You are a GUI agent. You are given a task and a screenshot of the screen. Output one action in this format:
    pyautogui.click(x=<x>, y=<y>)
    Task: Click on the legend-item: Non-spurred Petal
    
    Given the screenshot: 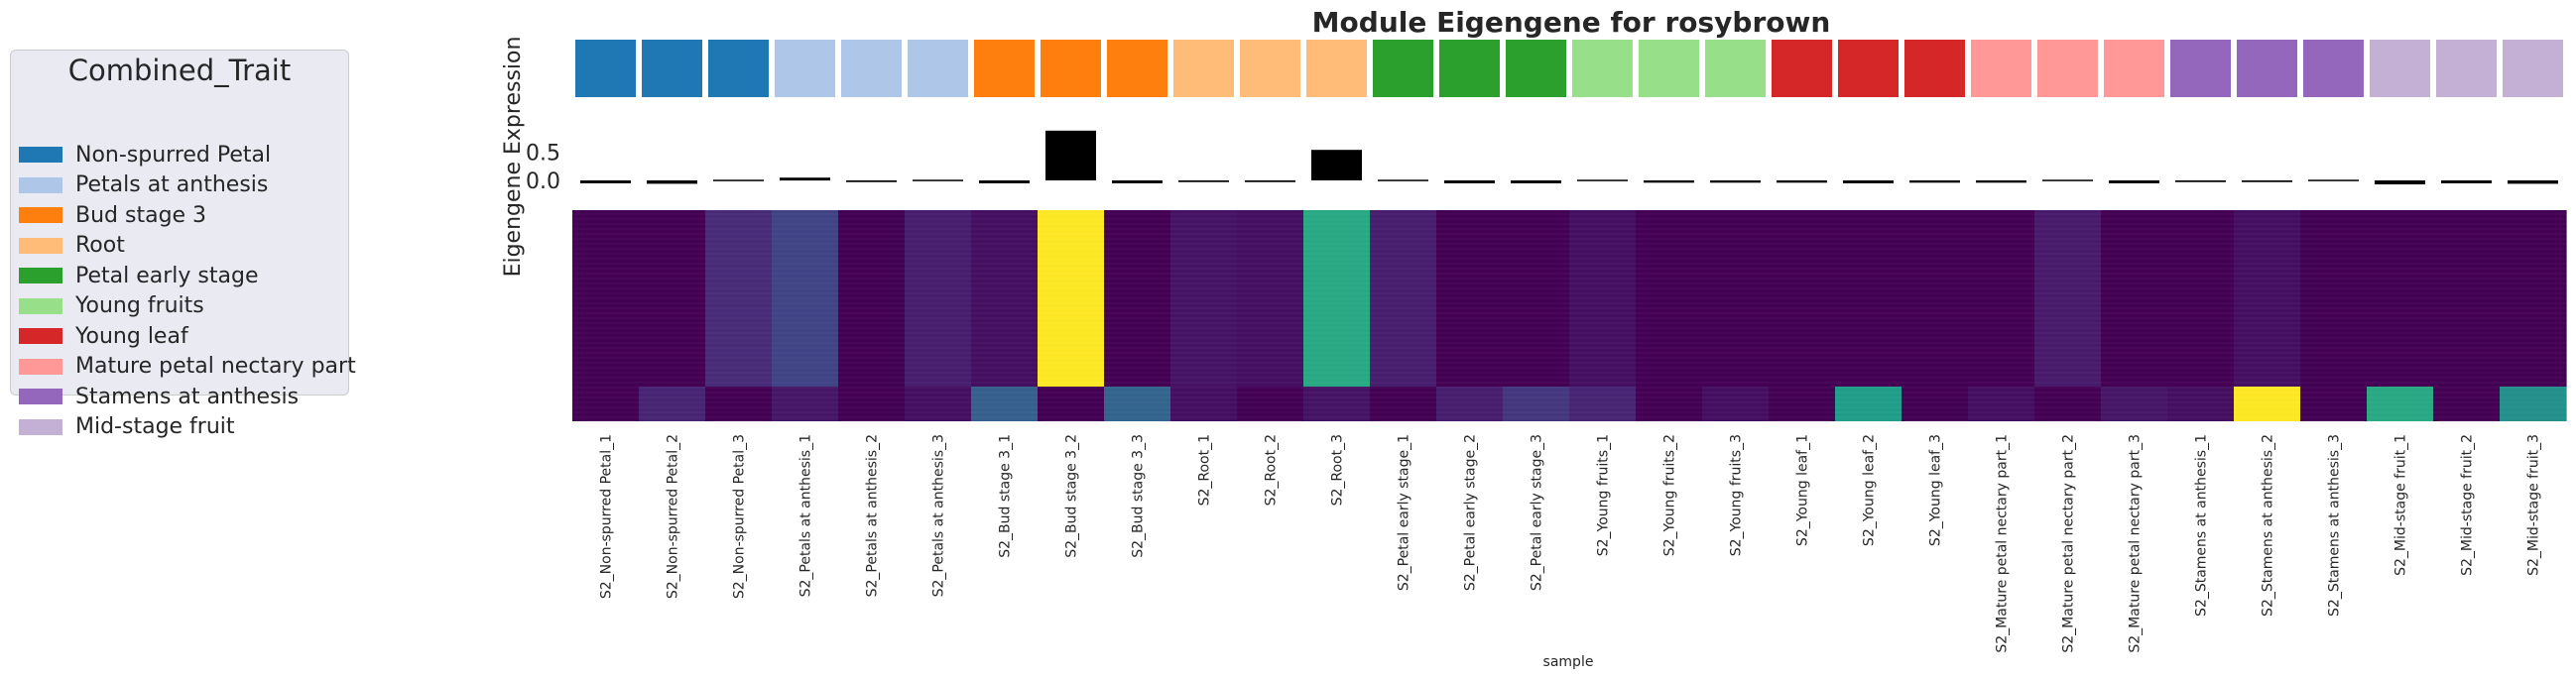 What is the action you would take?
    pyautogui.click(x=145, y=155)
    